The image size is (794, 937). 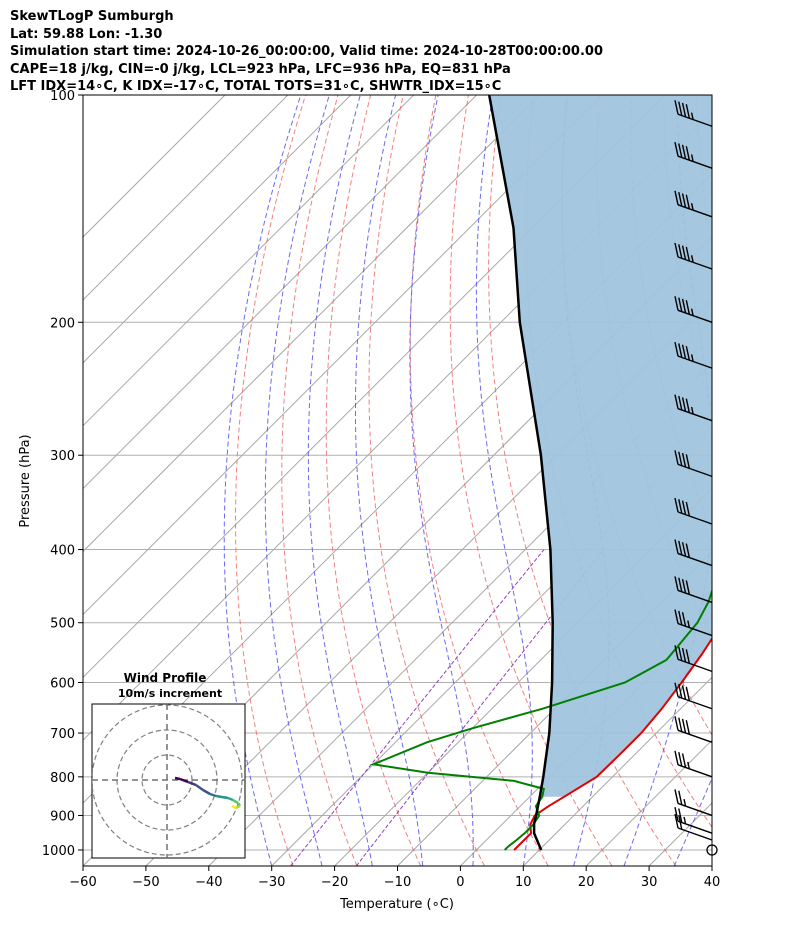 I want to click on y-tick-label: 400, so click(x=62, y=551).